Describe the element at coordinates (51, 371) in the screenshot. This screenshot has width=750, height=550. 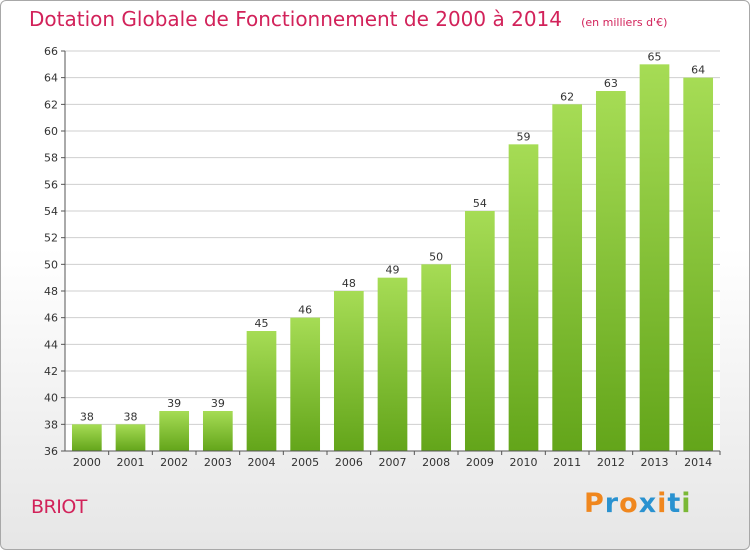
I see `y-tick-label: 42` at that location.